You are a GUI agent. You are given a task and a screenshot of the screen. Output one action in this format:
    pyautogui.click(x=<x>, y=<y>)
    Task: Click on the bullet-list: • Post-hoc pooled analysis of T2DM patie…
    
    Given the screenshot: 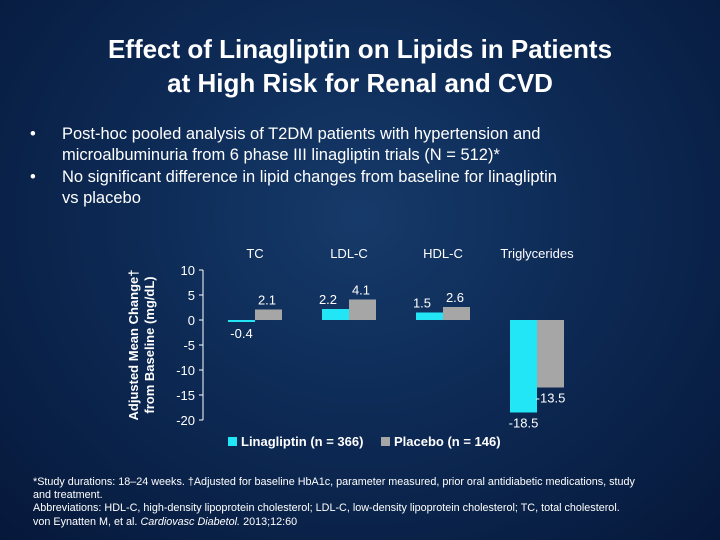 What is the action you would take?
    pyautogui.click(x=360, y=167)
    